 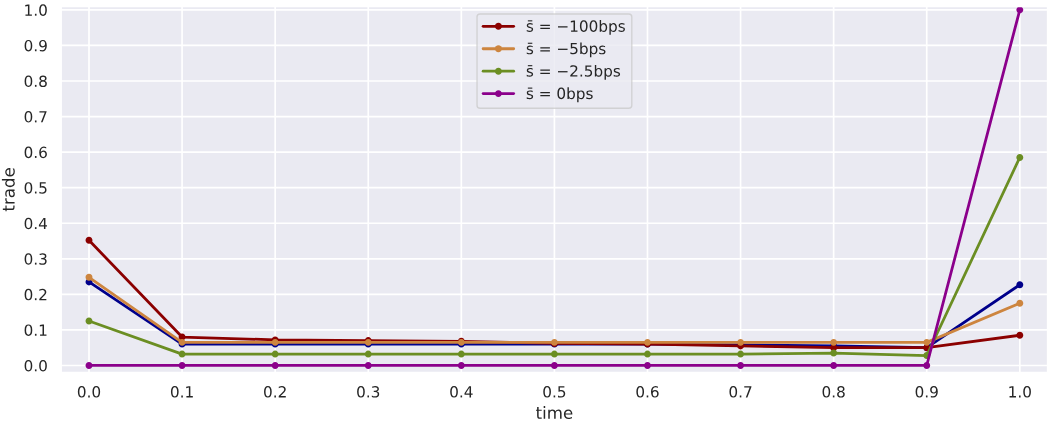 I want to click on y-axis-title: trade, so click(x=8, y=190).